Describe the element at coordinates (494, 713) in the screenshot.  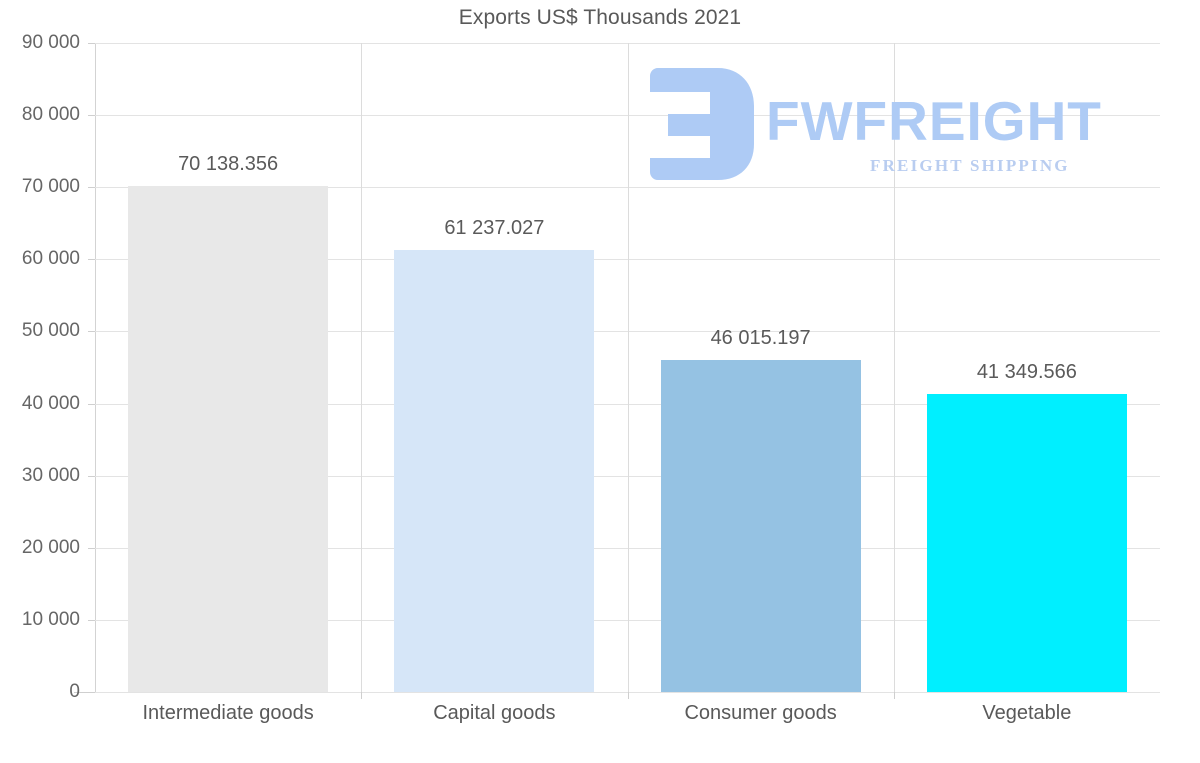
I see `x-axis-category-label: Capital goods` at that location.